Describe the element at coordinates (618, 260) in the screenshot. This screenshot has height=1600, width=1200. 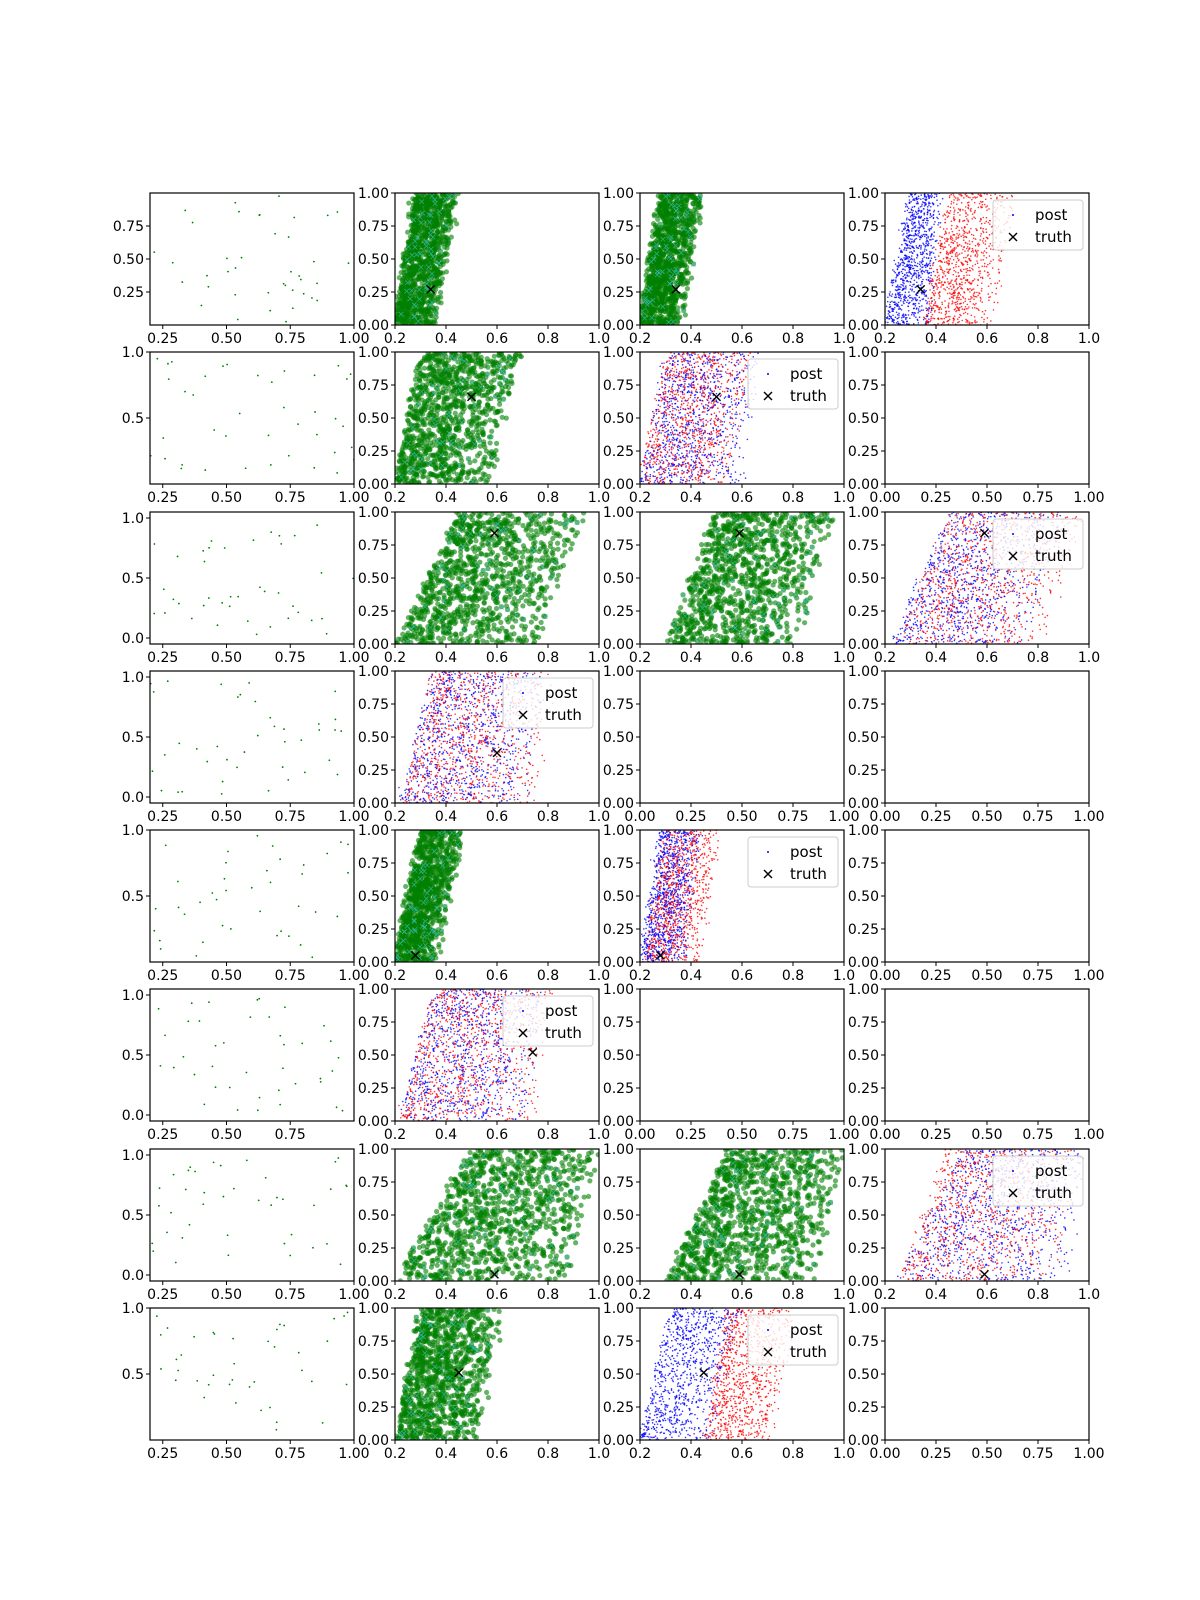
I see `y-tick-label: 0.50` at that location.